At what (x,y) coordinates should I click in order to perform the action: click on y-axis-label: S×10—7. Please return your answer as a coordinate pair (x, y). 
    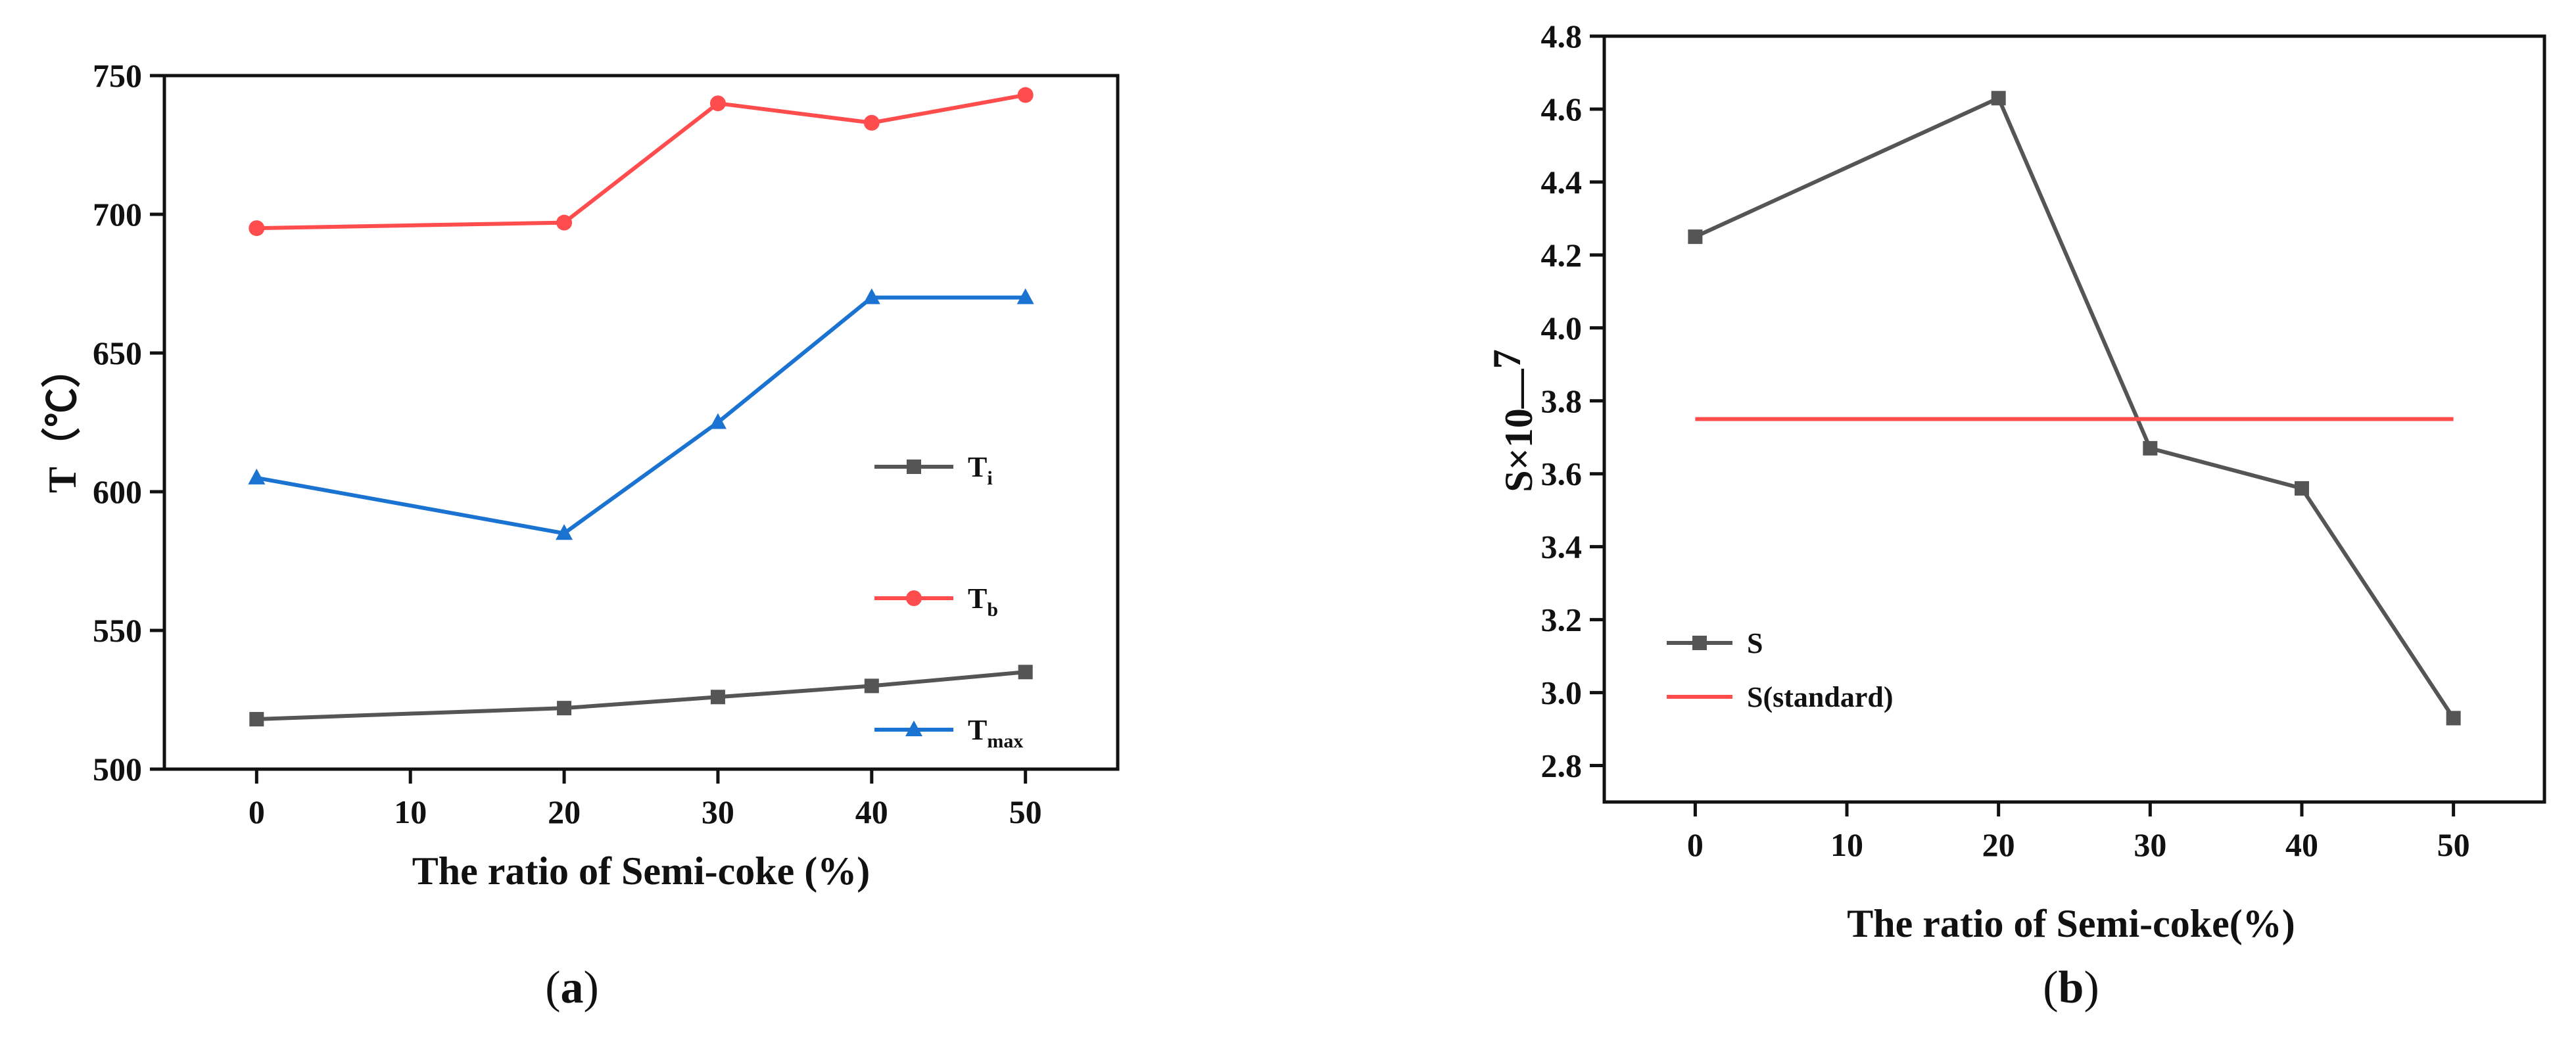
    Looking at the image, I should click on (1513, 421).